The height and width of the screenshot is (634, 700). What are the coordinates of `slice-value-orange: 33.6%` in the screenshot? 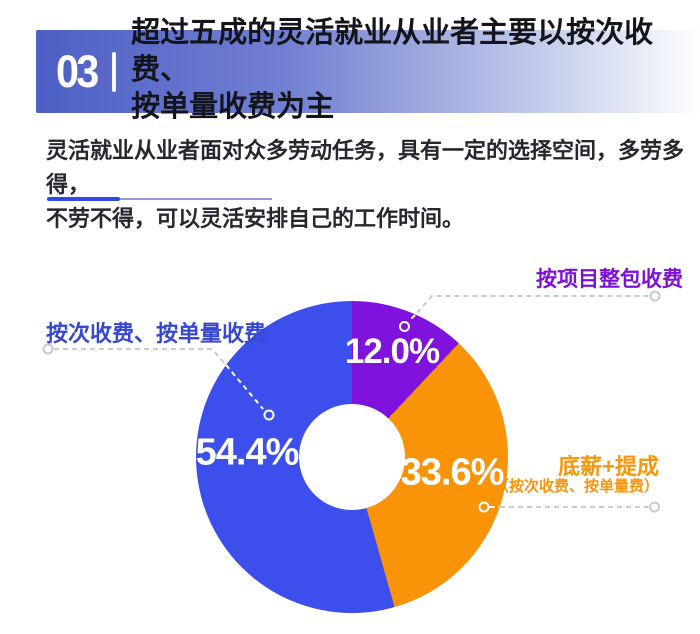 It's located at (452, 472).